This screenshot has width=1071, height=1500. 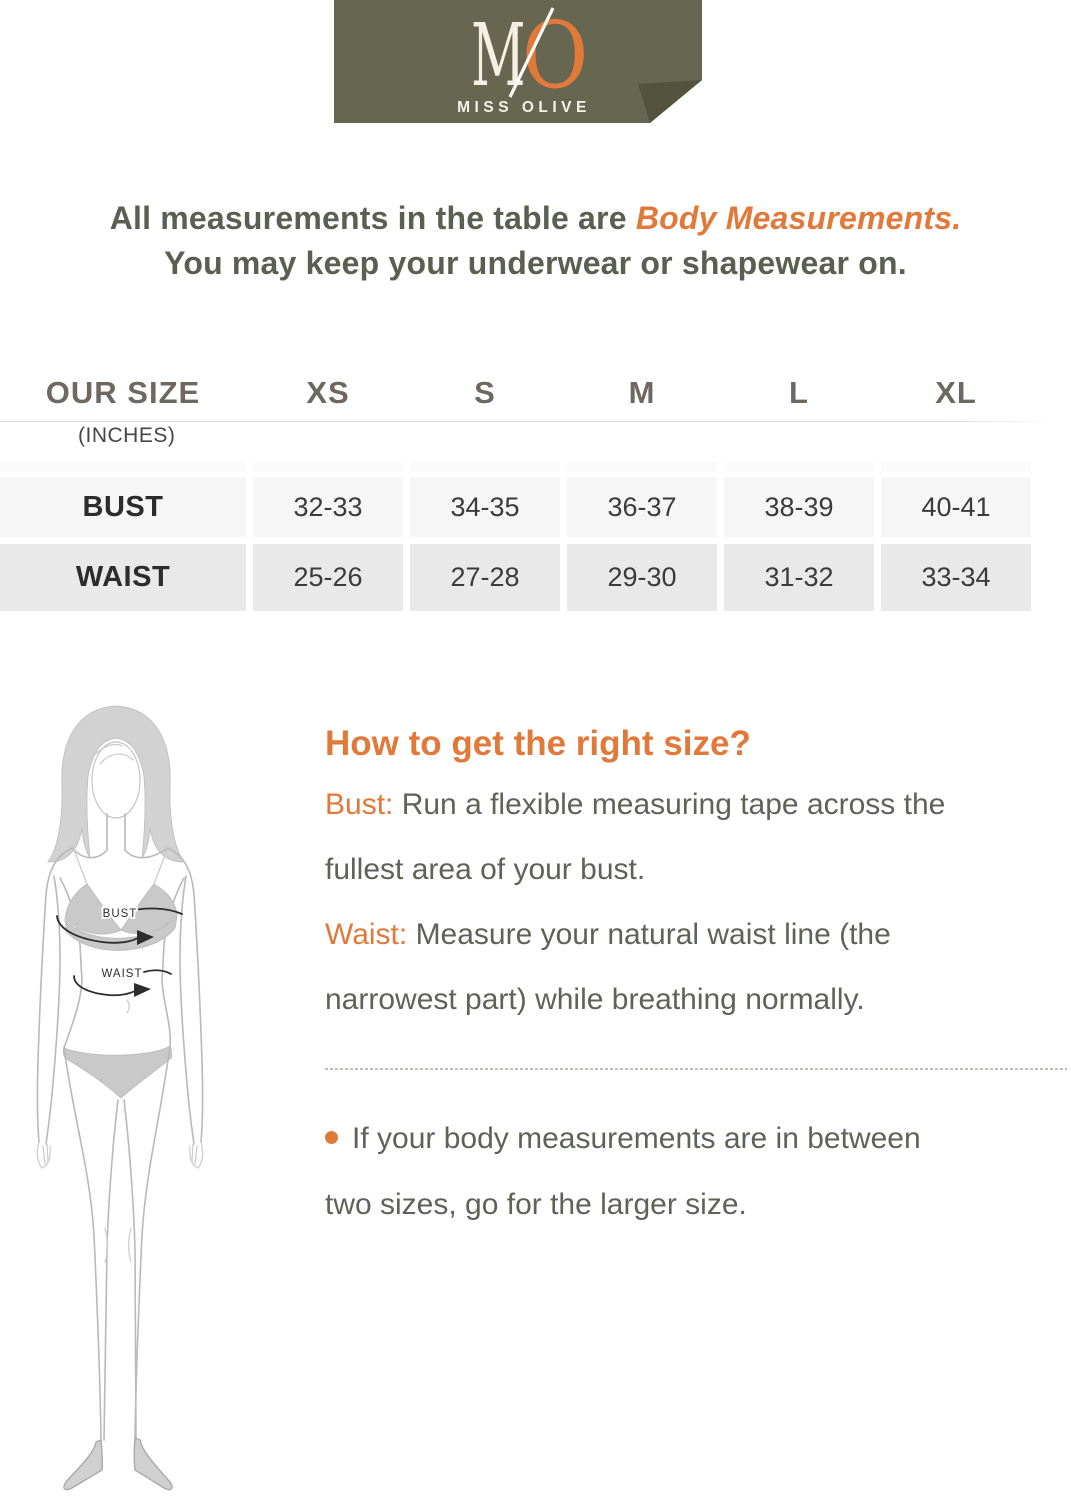 What do you see at coordinates (956, 507) in the screenshot?
I see `bust-value-xl: 40-41` at bounding box center [956, 507].